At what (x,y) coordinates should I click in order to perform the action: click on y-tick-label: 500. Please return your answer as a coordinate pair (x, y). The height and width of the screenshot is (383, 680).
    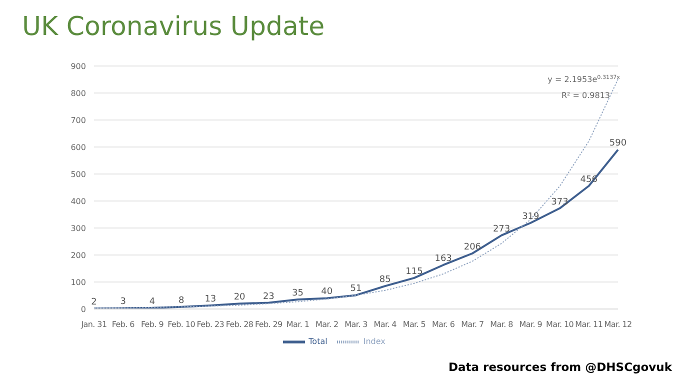
    Looking at the image, I should click on (78, 174).